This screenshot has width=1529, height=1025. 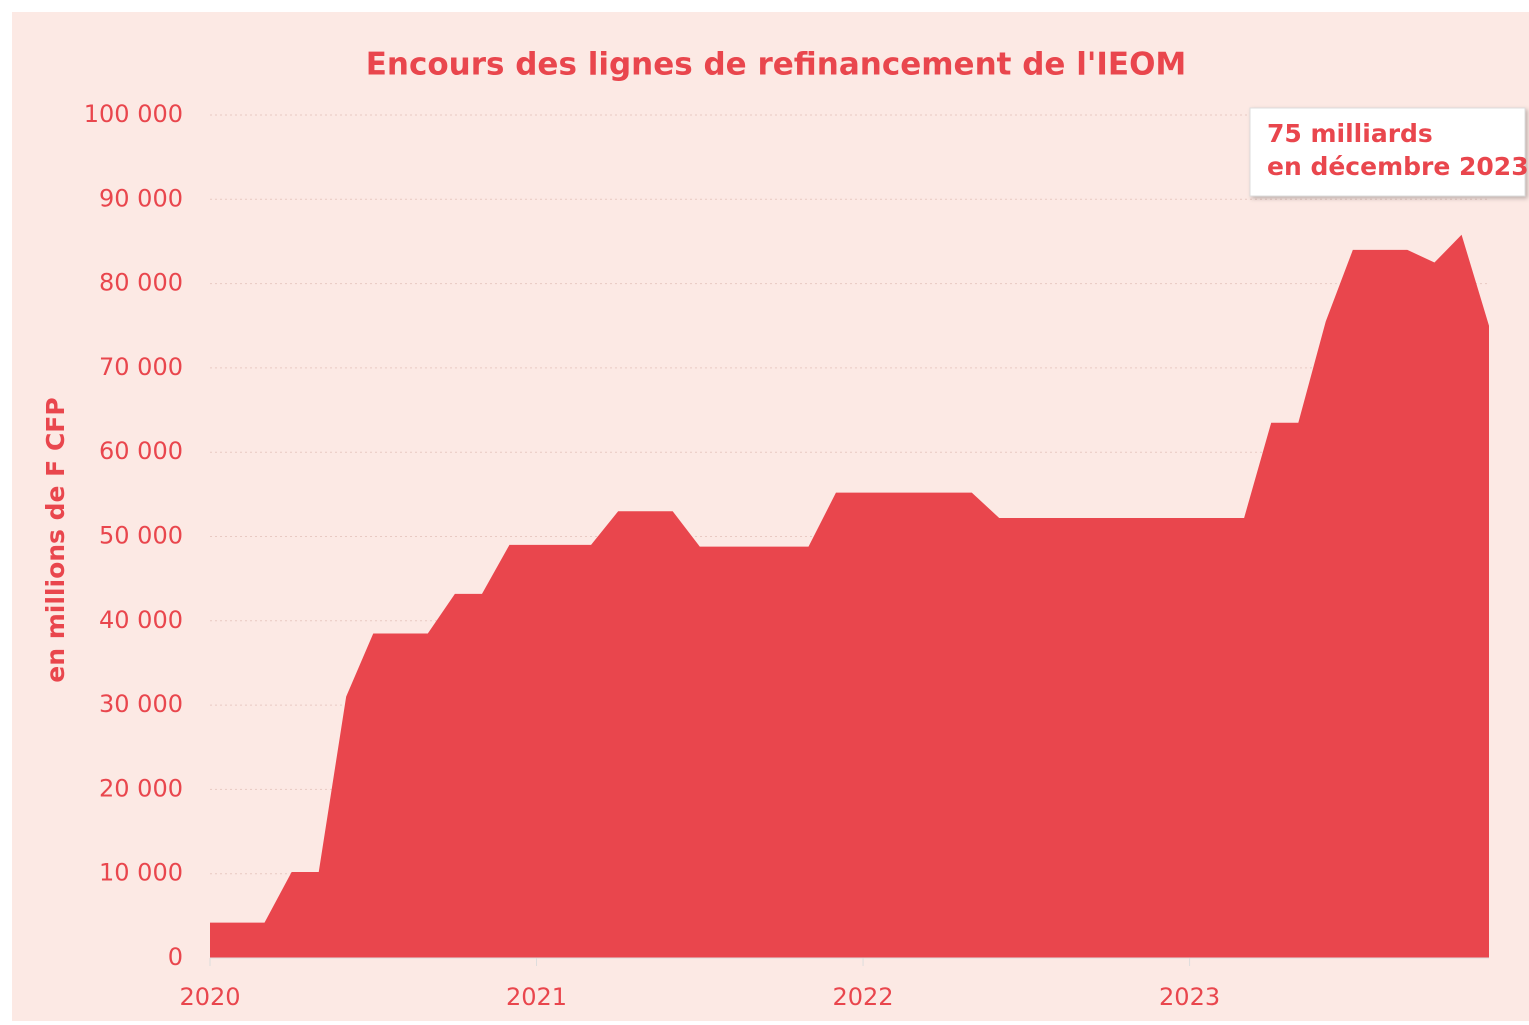 What do you see at coordinates (55, 539) in the screenshot?
I see `y-axis-label: en millions de F CFP` at bounding box center [55, 539].